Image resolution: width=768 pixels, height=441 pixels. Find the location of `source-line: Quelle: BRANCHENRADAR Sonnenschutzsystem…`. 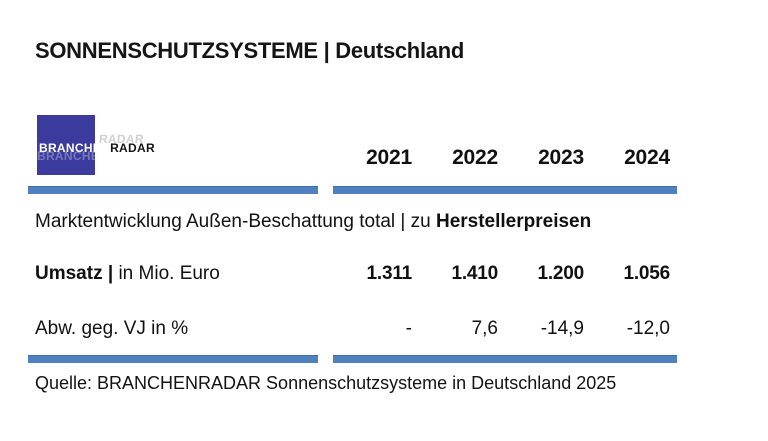

source-line: Quelle: BRANCHENRADAR Sonnenschutzsystem… is located at coordinates (326, 383).